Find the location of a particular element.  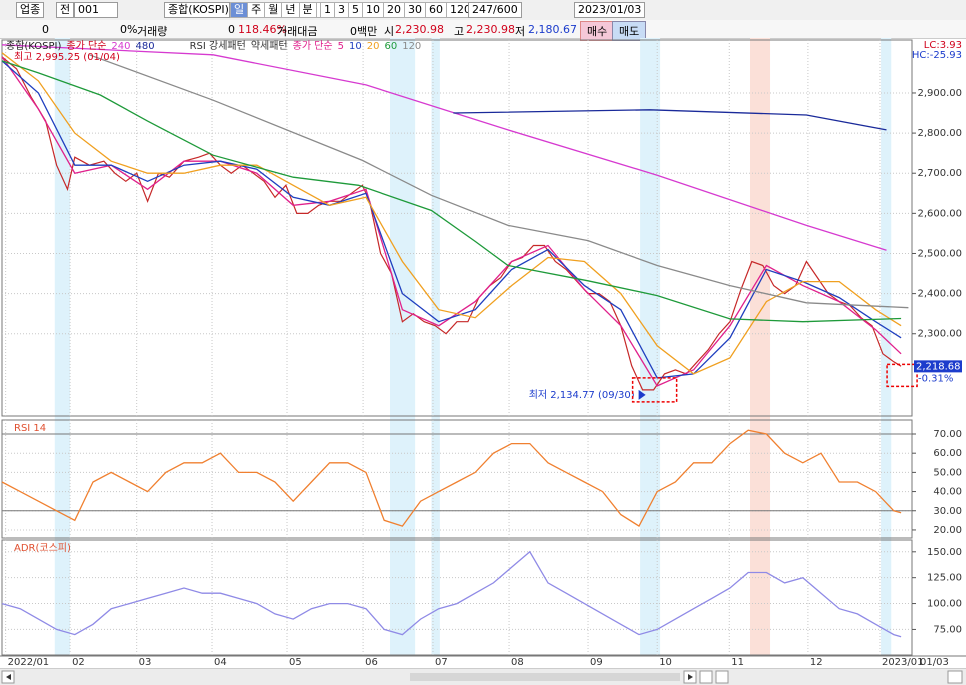

y-tick-label: 125.00 is located at coordinates (944, 578).